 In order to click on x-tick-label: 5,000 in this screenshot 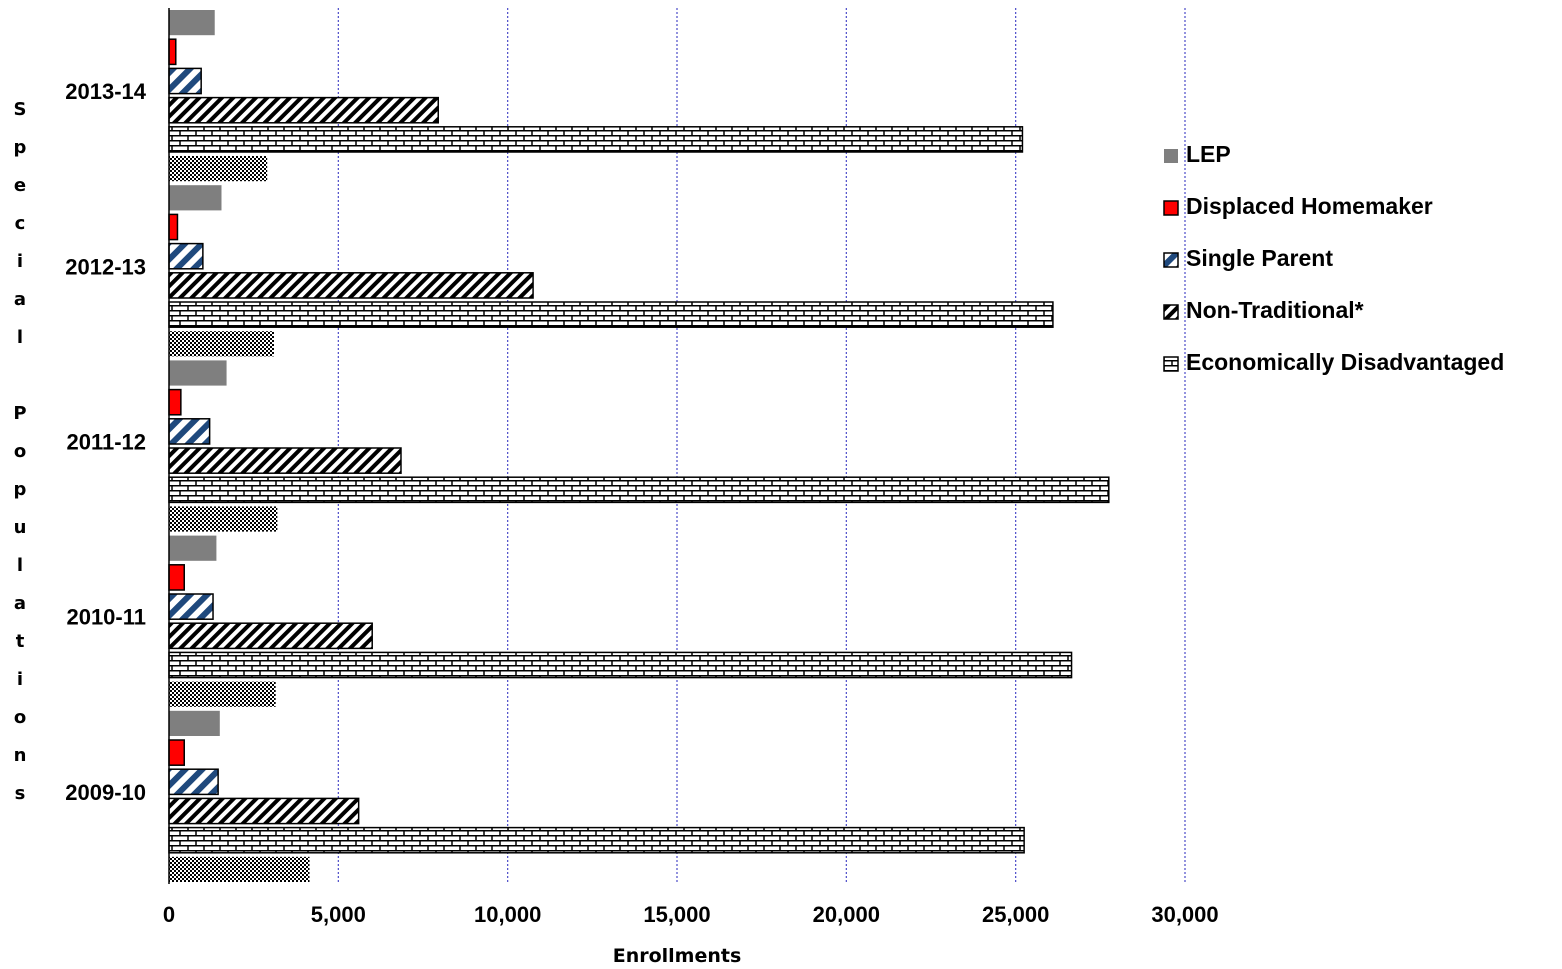, I will do `click(338, 914)`.